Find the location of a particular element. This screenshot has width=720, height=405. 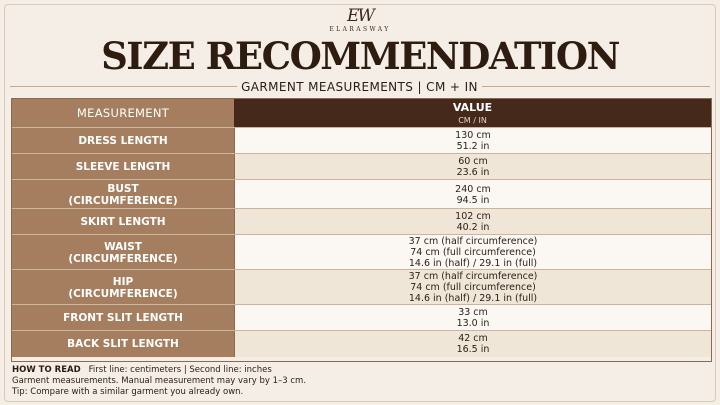

measurement-value-cell: 240 cm 94.5 in is located at coordinates (473, 194).